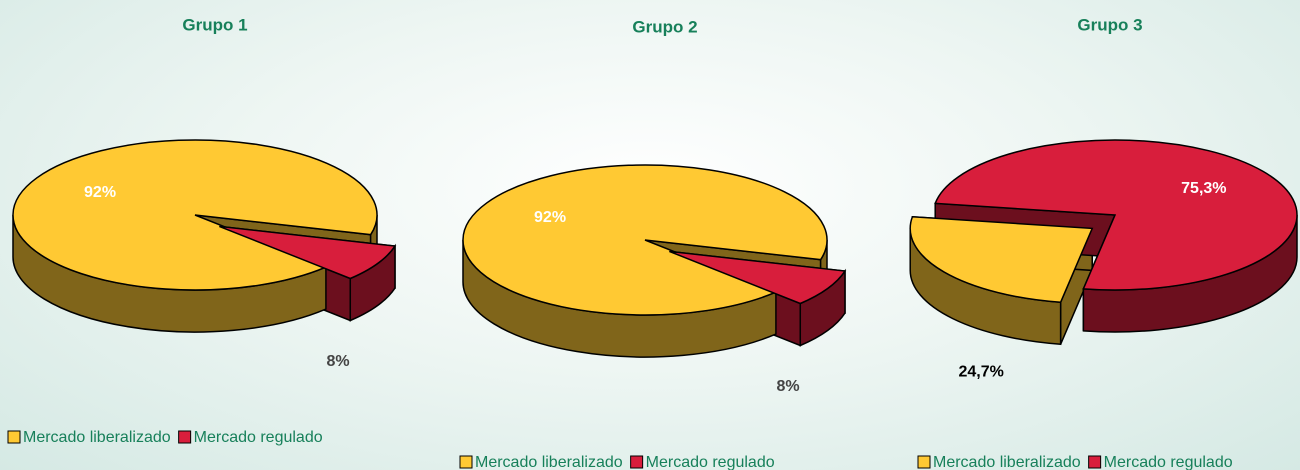 Image resolution: width=1300 pixels, height=470 pixels. What do you see at coordinates (1203, 188) in the screenshot?
I see `data-label: 75,3%` at bounding box center [1203, 188].